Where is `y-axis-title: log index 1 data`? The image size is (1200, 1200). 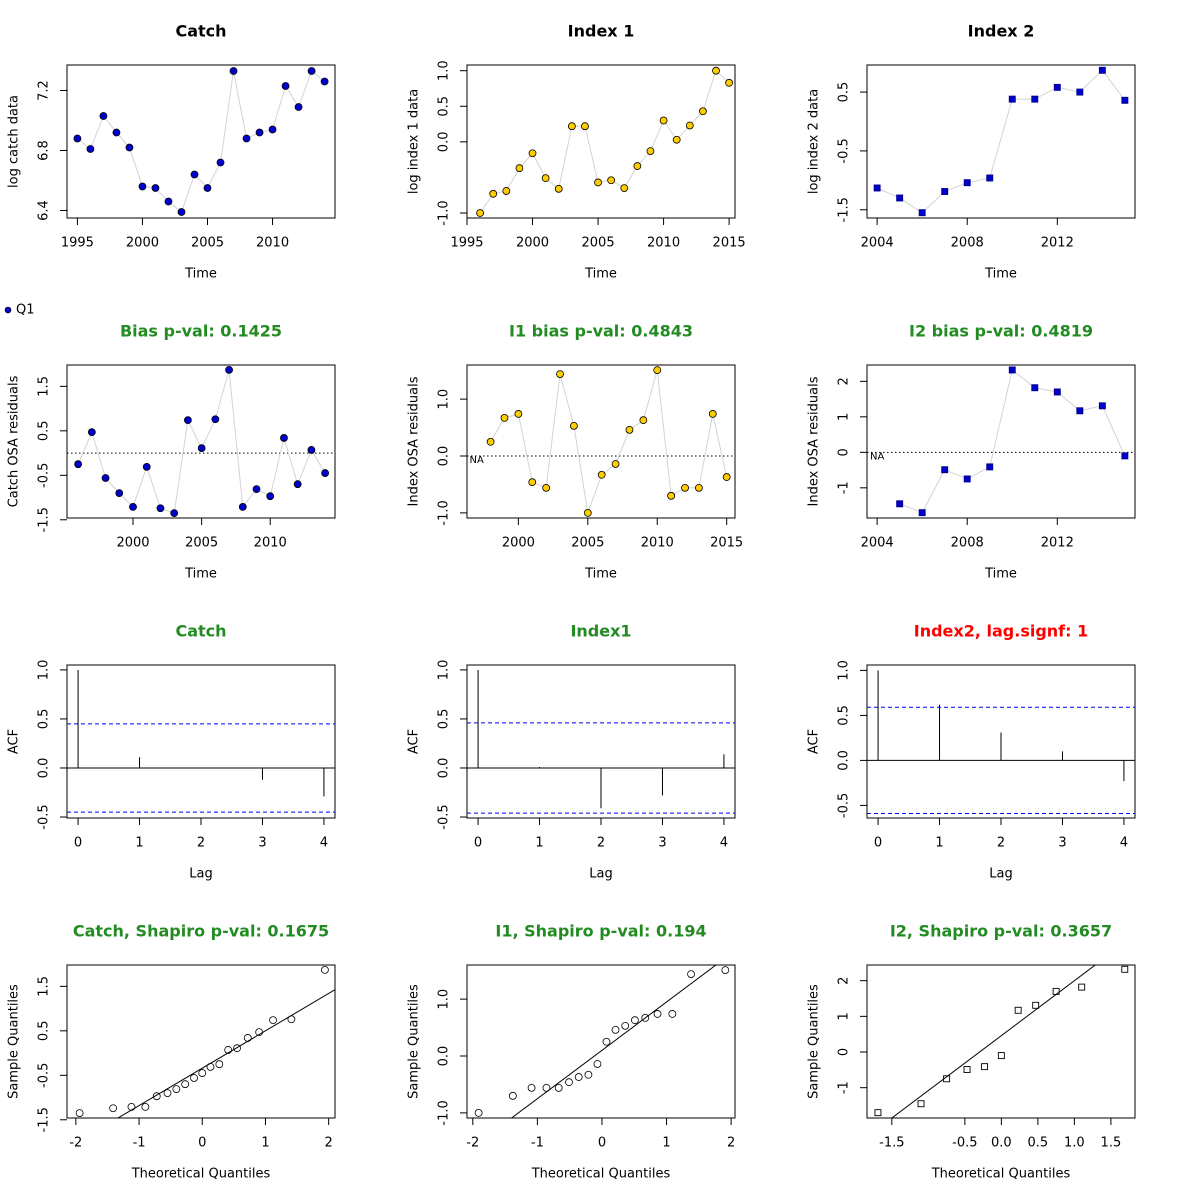 y-axis-title: log index 1 data is located at coordinates (414, 141).